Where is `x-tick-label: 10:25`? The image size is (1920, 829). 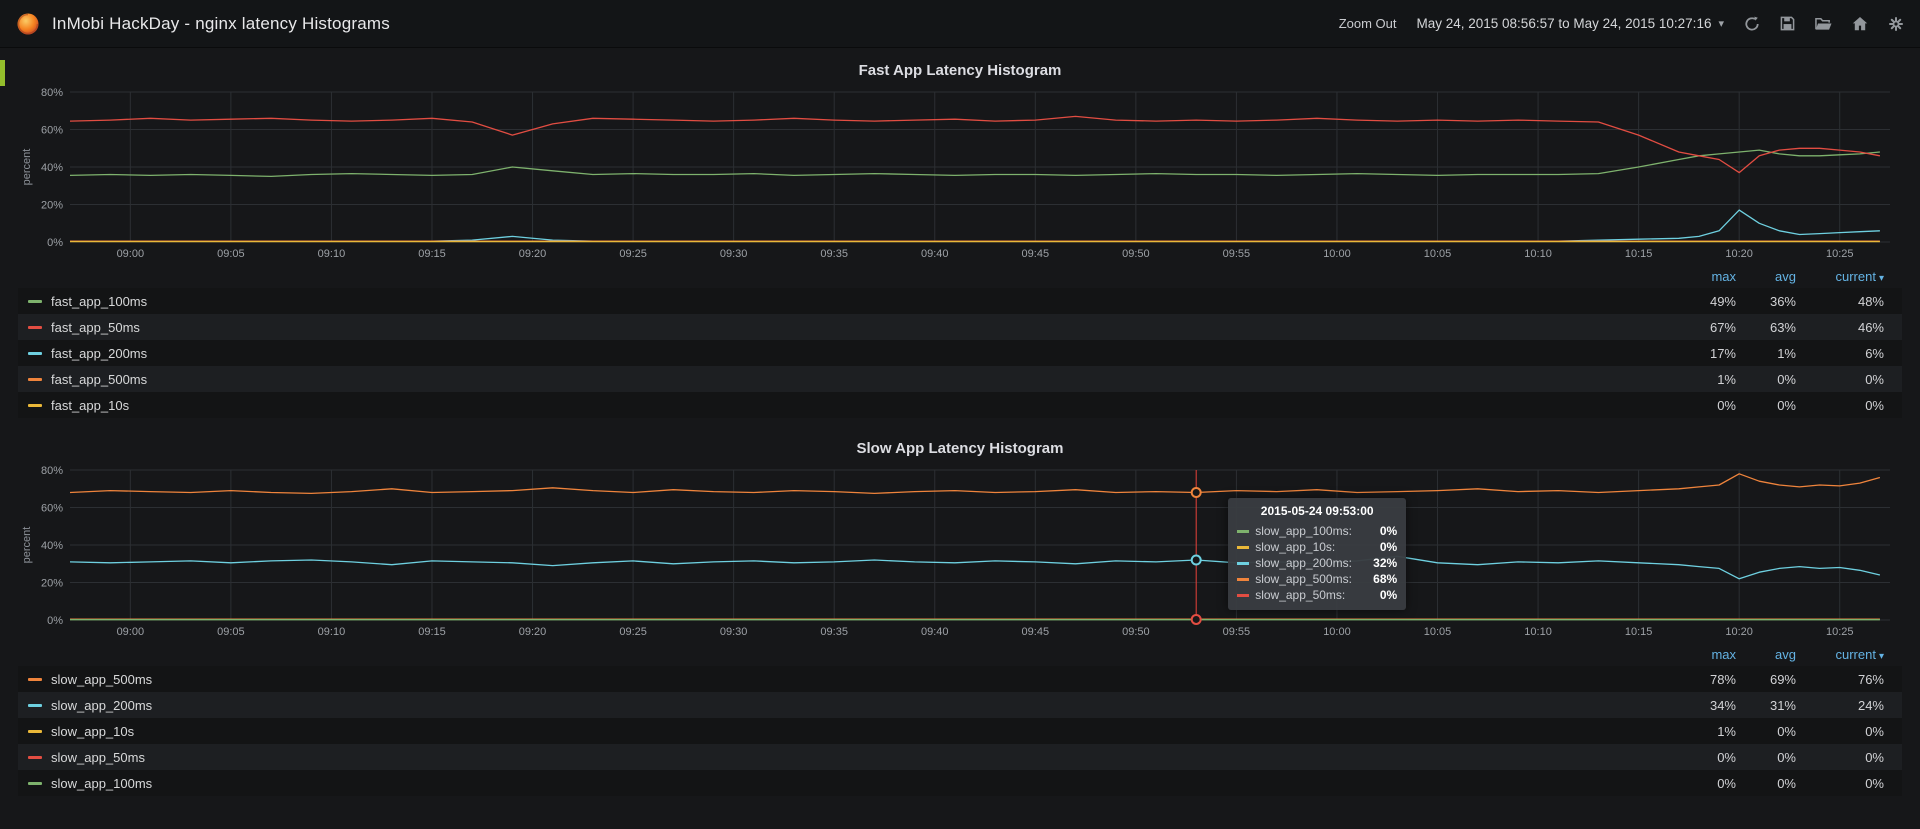
x-tick-label: 10:25 is located at coordinates (1840, 632).